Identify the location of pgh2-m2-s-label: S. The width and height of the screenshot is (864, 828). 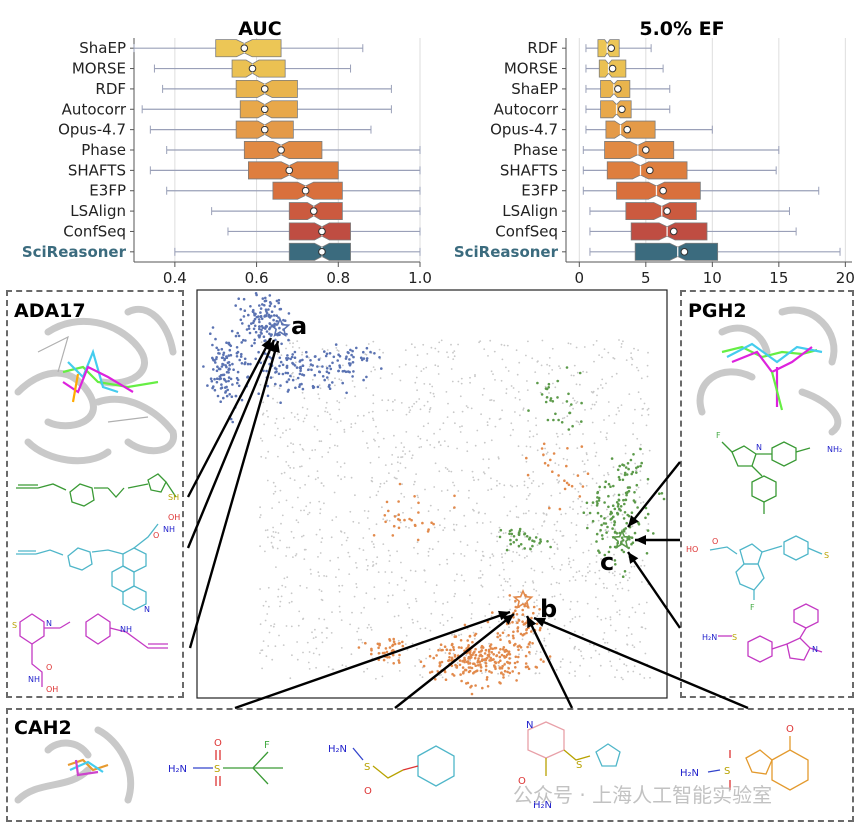
(826, 555).